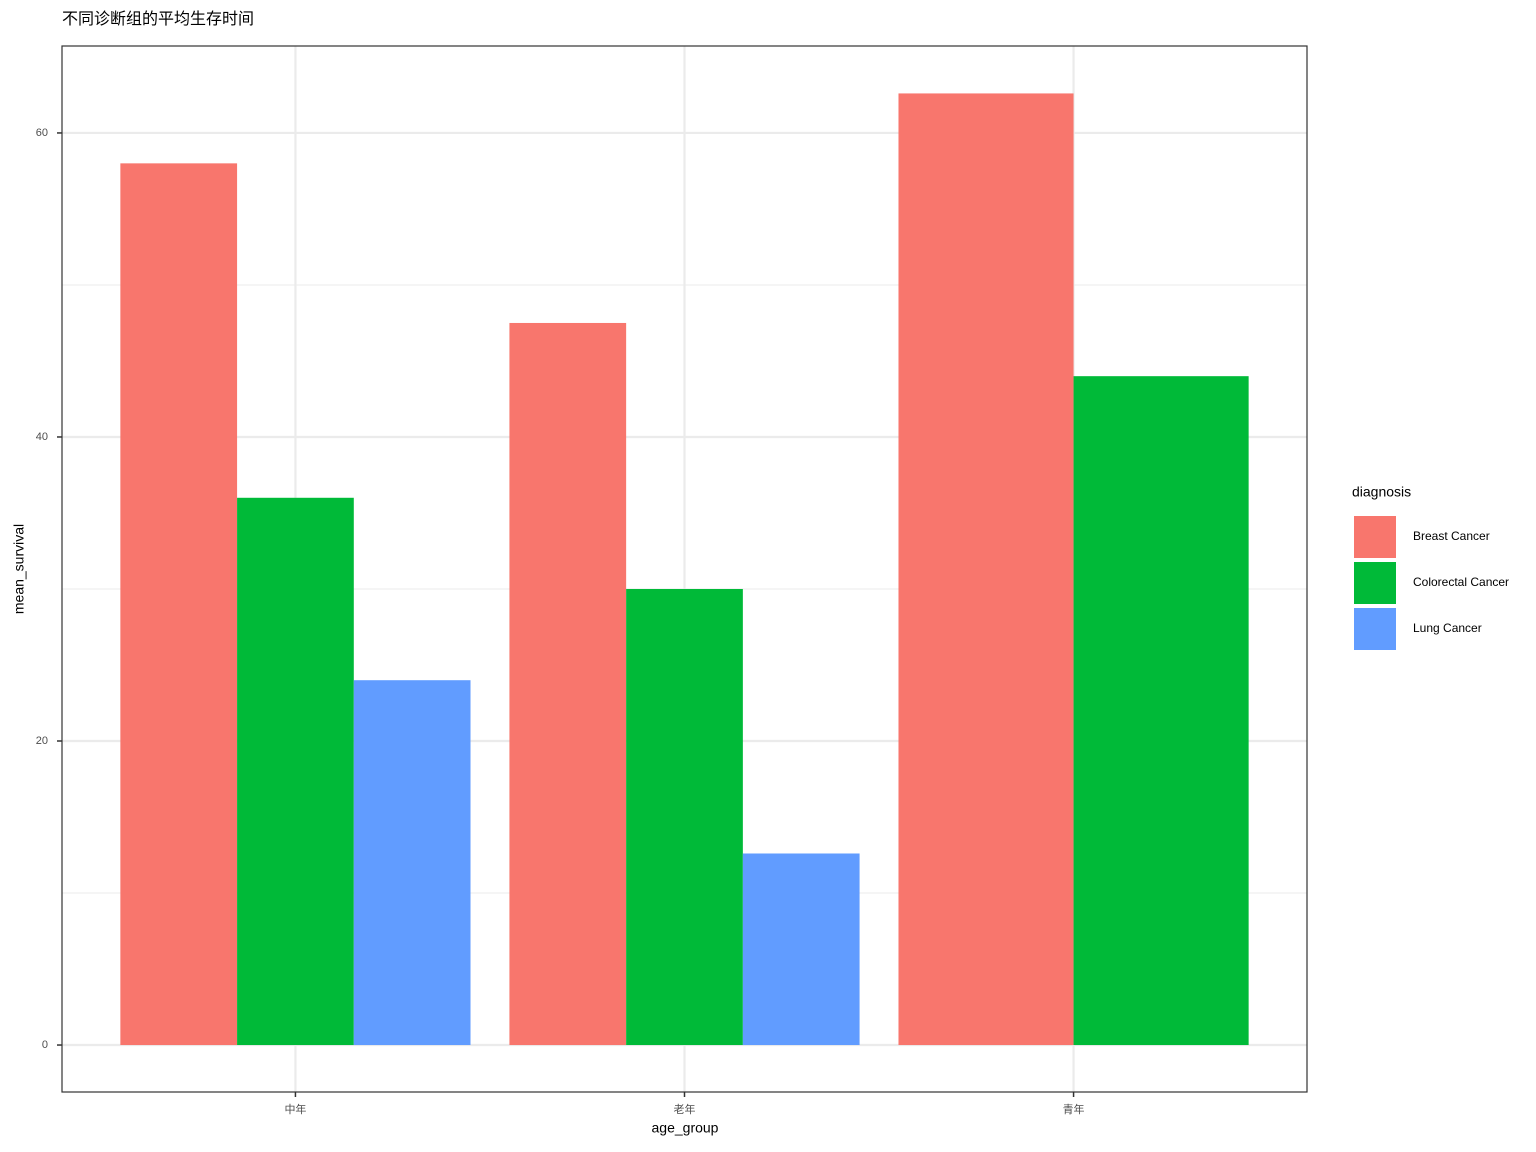 The width and height of the screenshot is (1536, 1152). I want to click on chart-title: 不同诊断组的平均生存时间, so click(158, 19).